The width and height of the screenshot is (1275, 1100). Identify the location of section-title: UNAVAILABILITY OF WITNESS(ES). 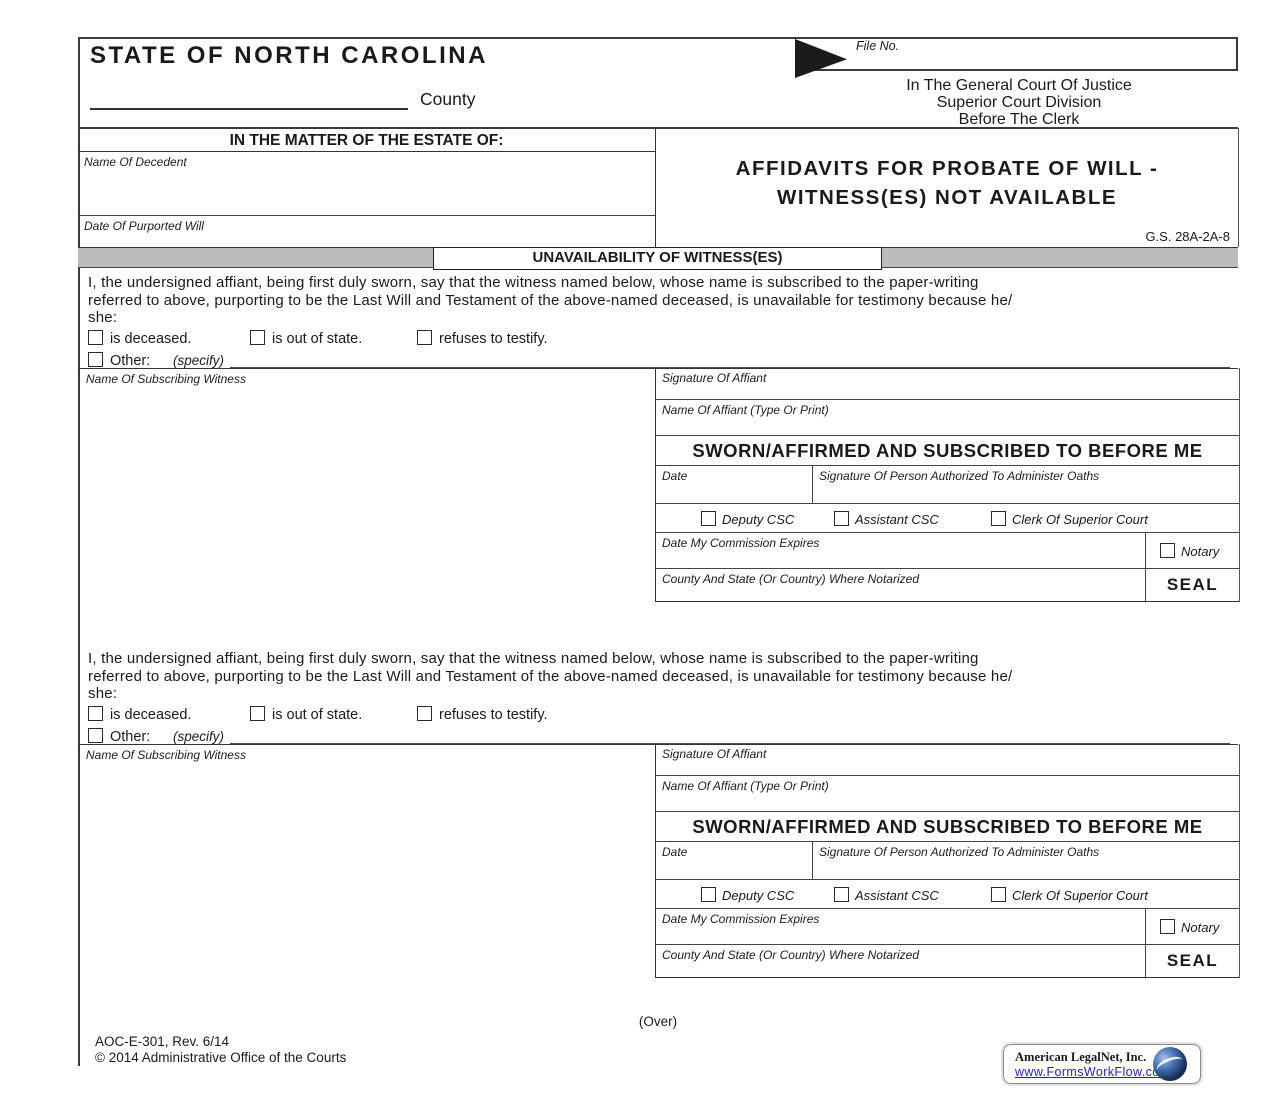
(657, 258).